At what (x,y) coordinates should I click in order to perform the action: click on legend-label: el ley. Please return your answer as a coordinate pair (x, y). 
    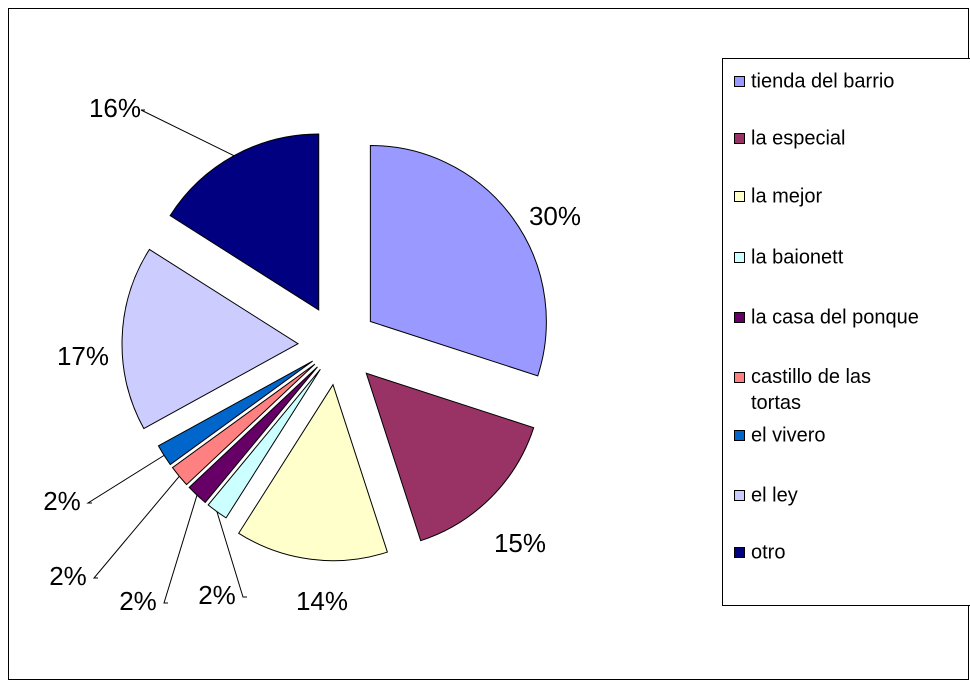
    Looking at the image, I should click on (774, 495).